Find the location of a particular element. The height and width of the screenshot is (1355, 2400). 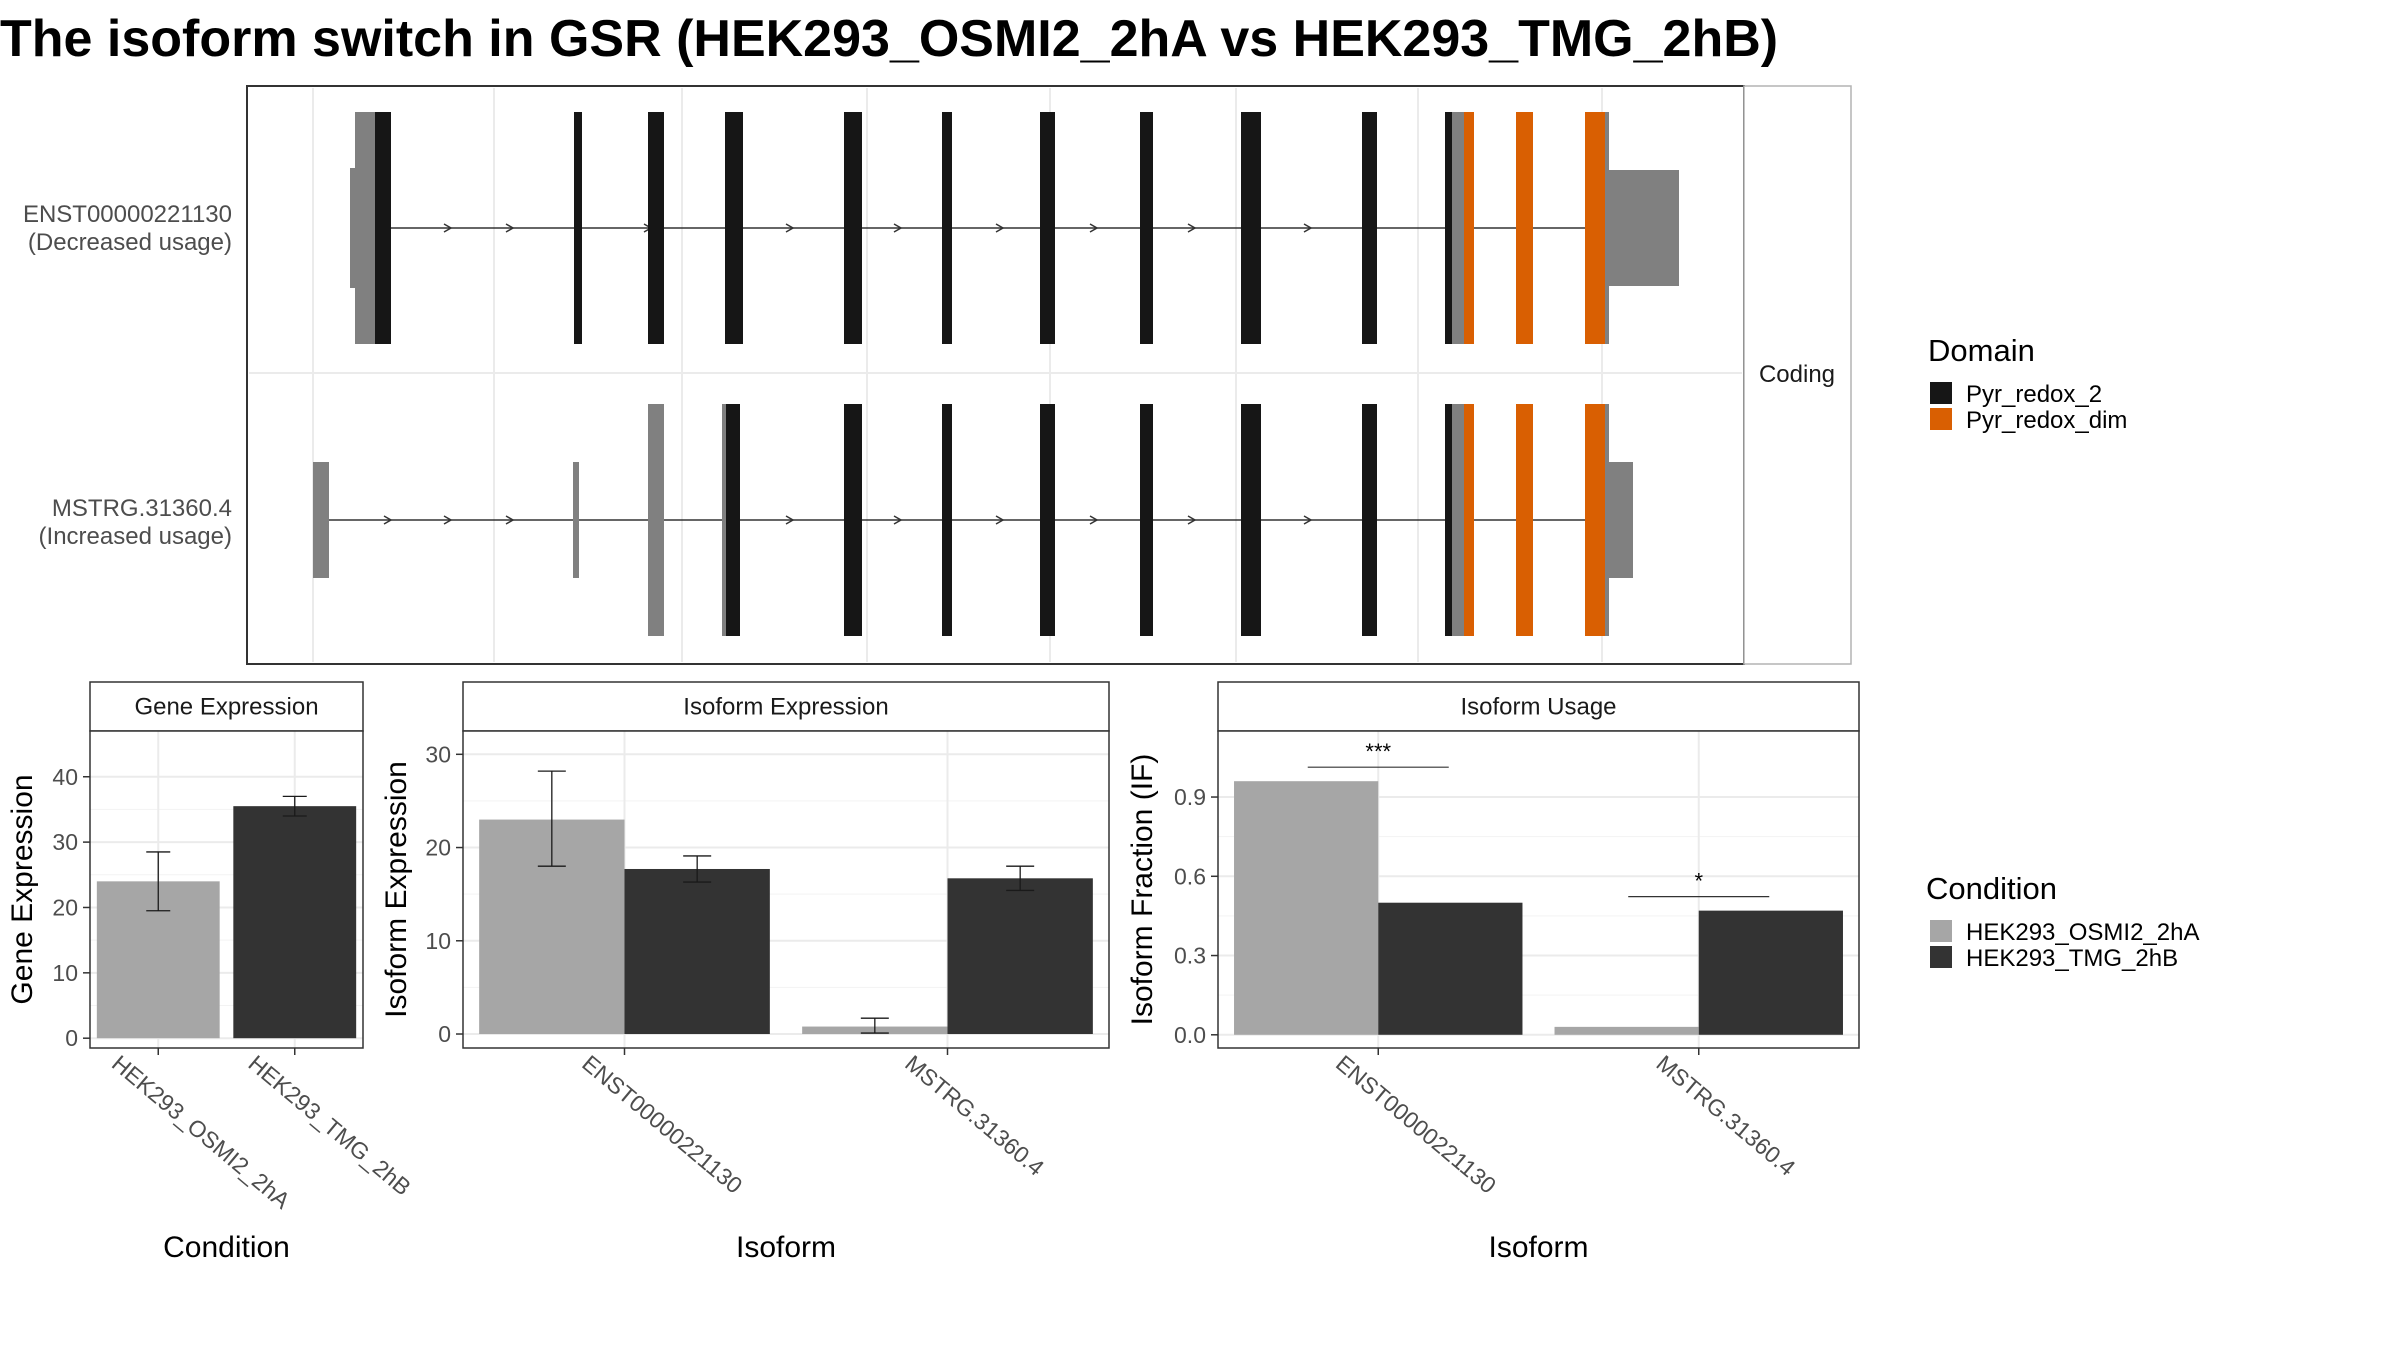

isoform-expression-plot-border is located at coordinates (786, 889).